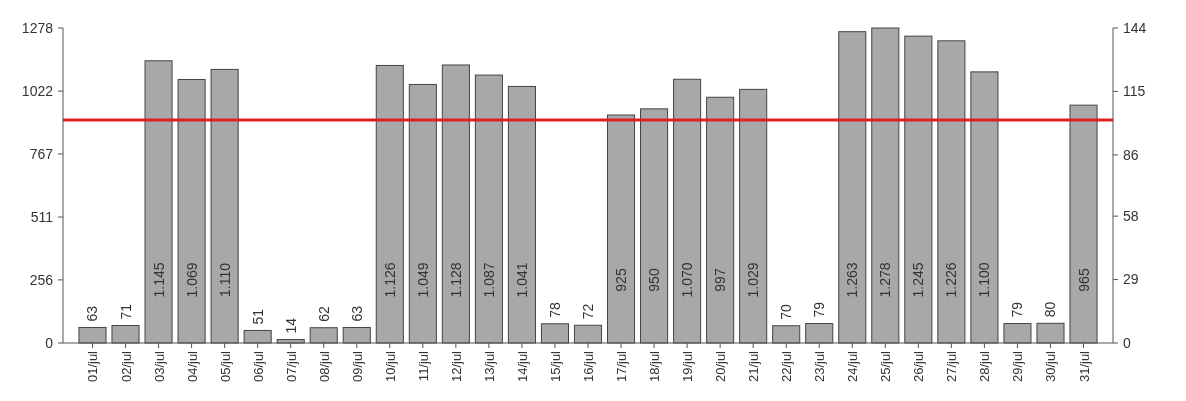  I want to click on y2-tick-label: 86, so click(1131, 154).